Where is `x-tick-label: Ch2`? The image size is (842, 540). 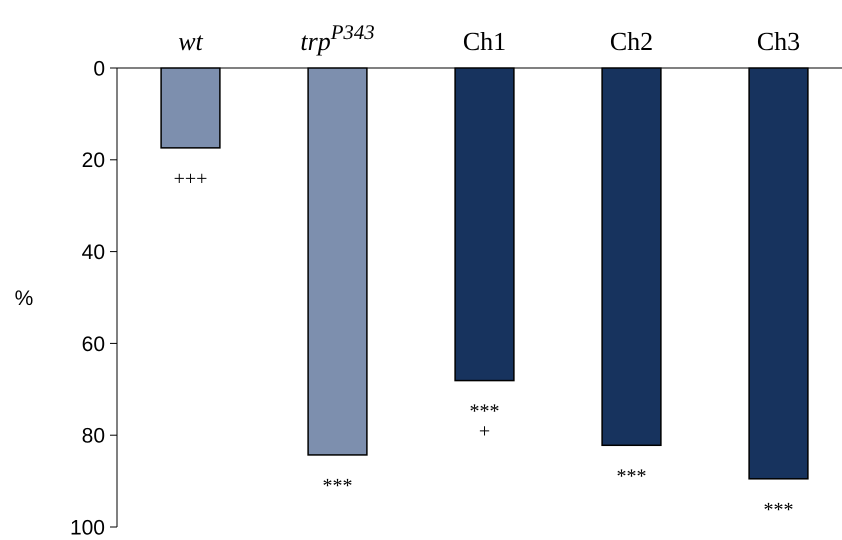
x-tick-label: Ch2 is located at coordinates (632, 41).